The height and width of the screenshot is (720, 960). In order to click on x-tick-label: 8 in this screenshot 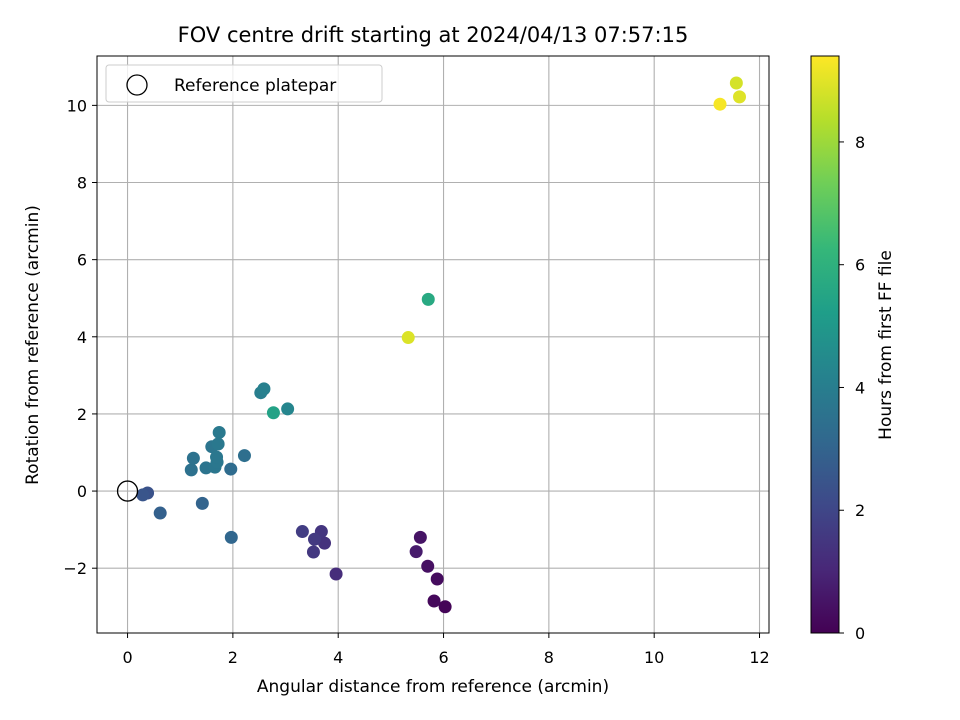, I will do `click(549, 657)`.